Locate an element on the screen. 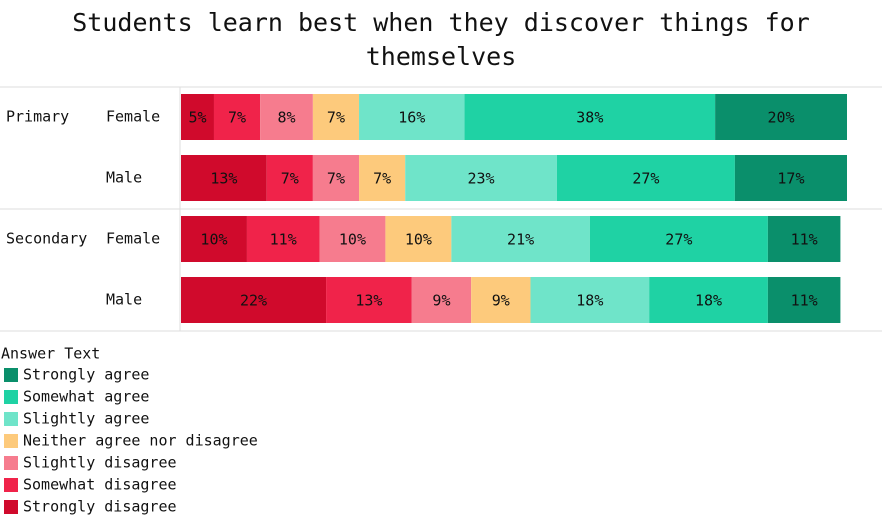 The image size is (882, 519). value-label: 16% is located at coordinates (411, 118).